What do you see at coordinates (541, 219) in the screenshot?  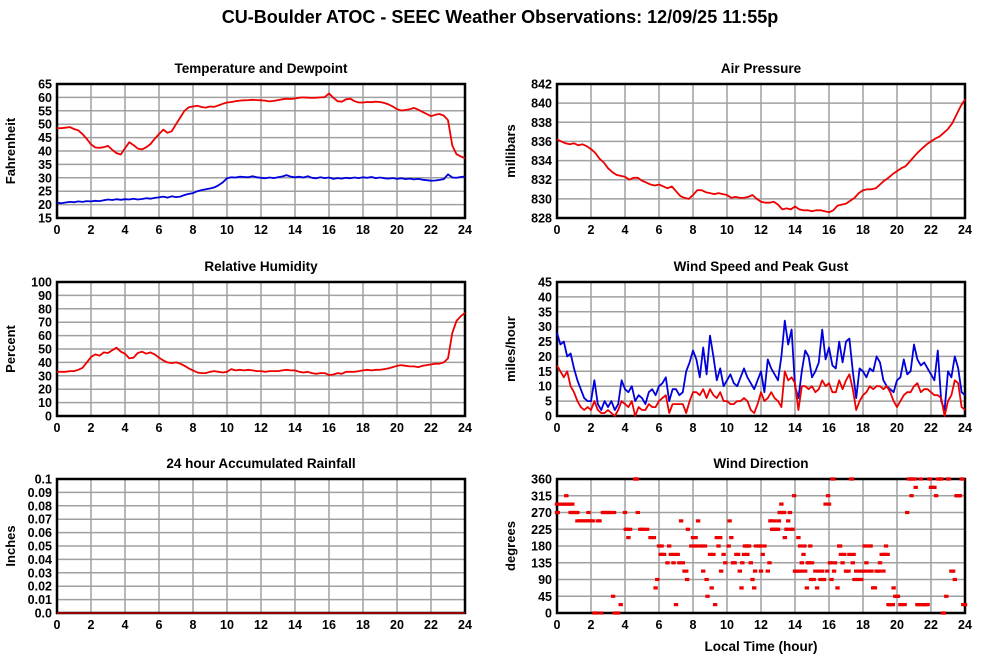 I see `y-tick-label: 828` at bounding box center [541, 219].